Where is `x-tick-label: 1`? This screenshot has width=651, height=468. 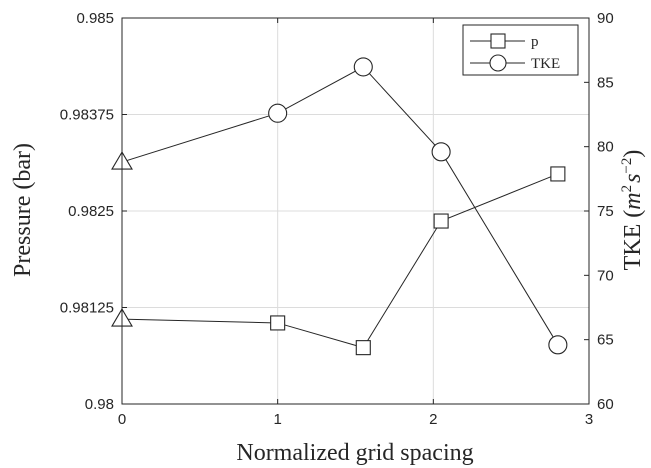
x-tick-label: 1 is located at coordinates (277, 419).